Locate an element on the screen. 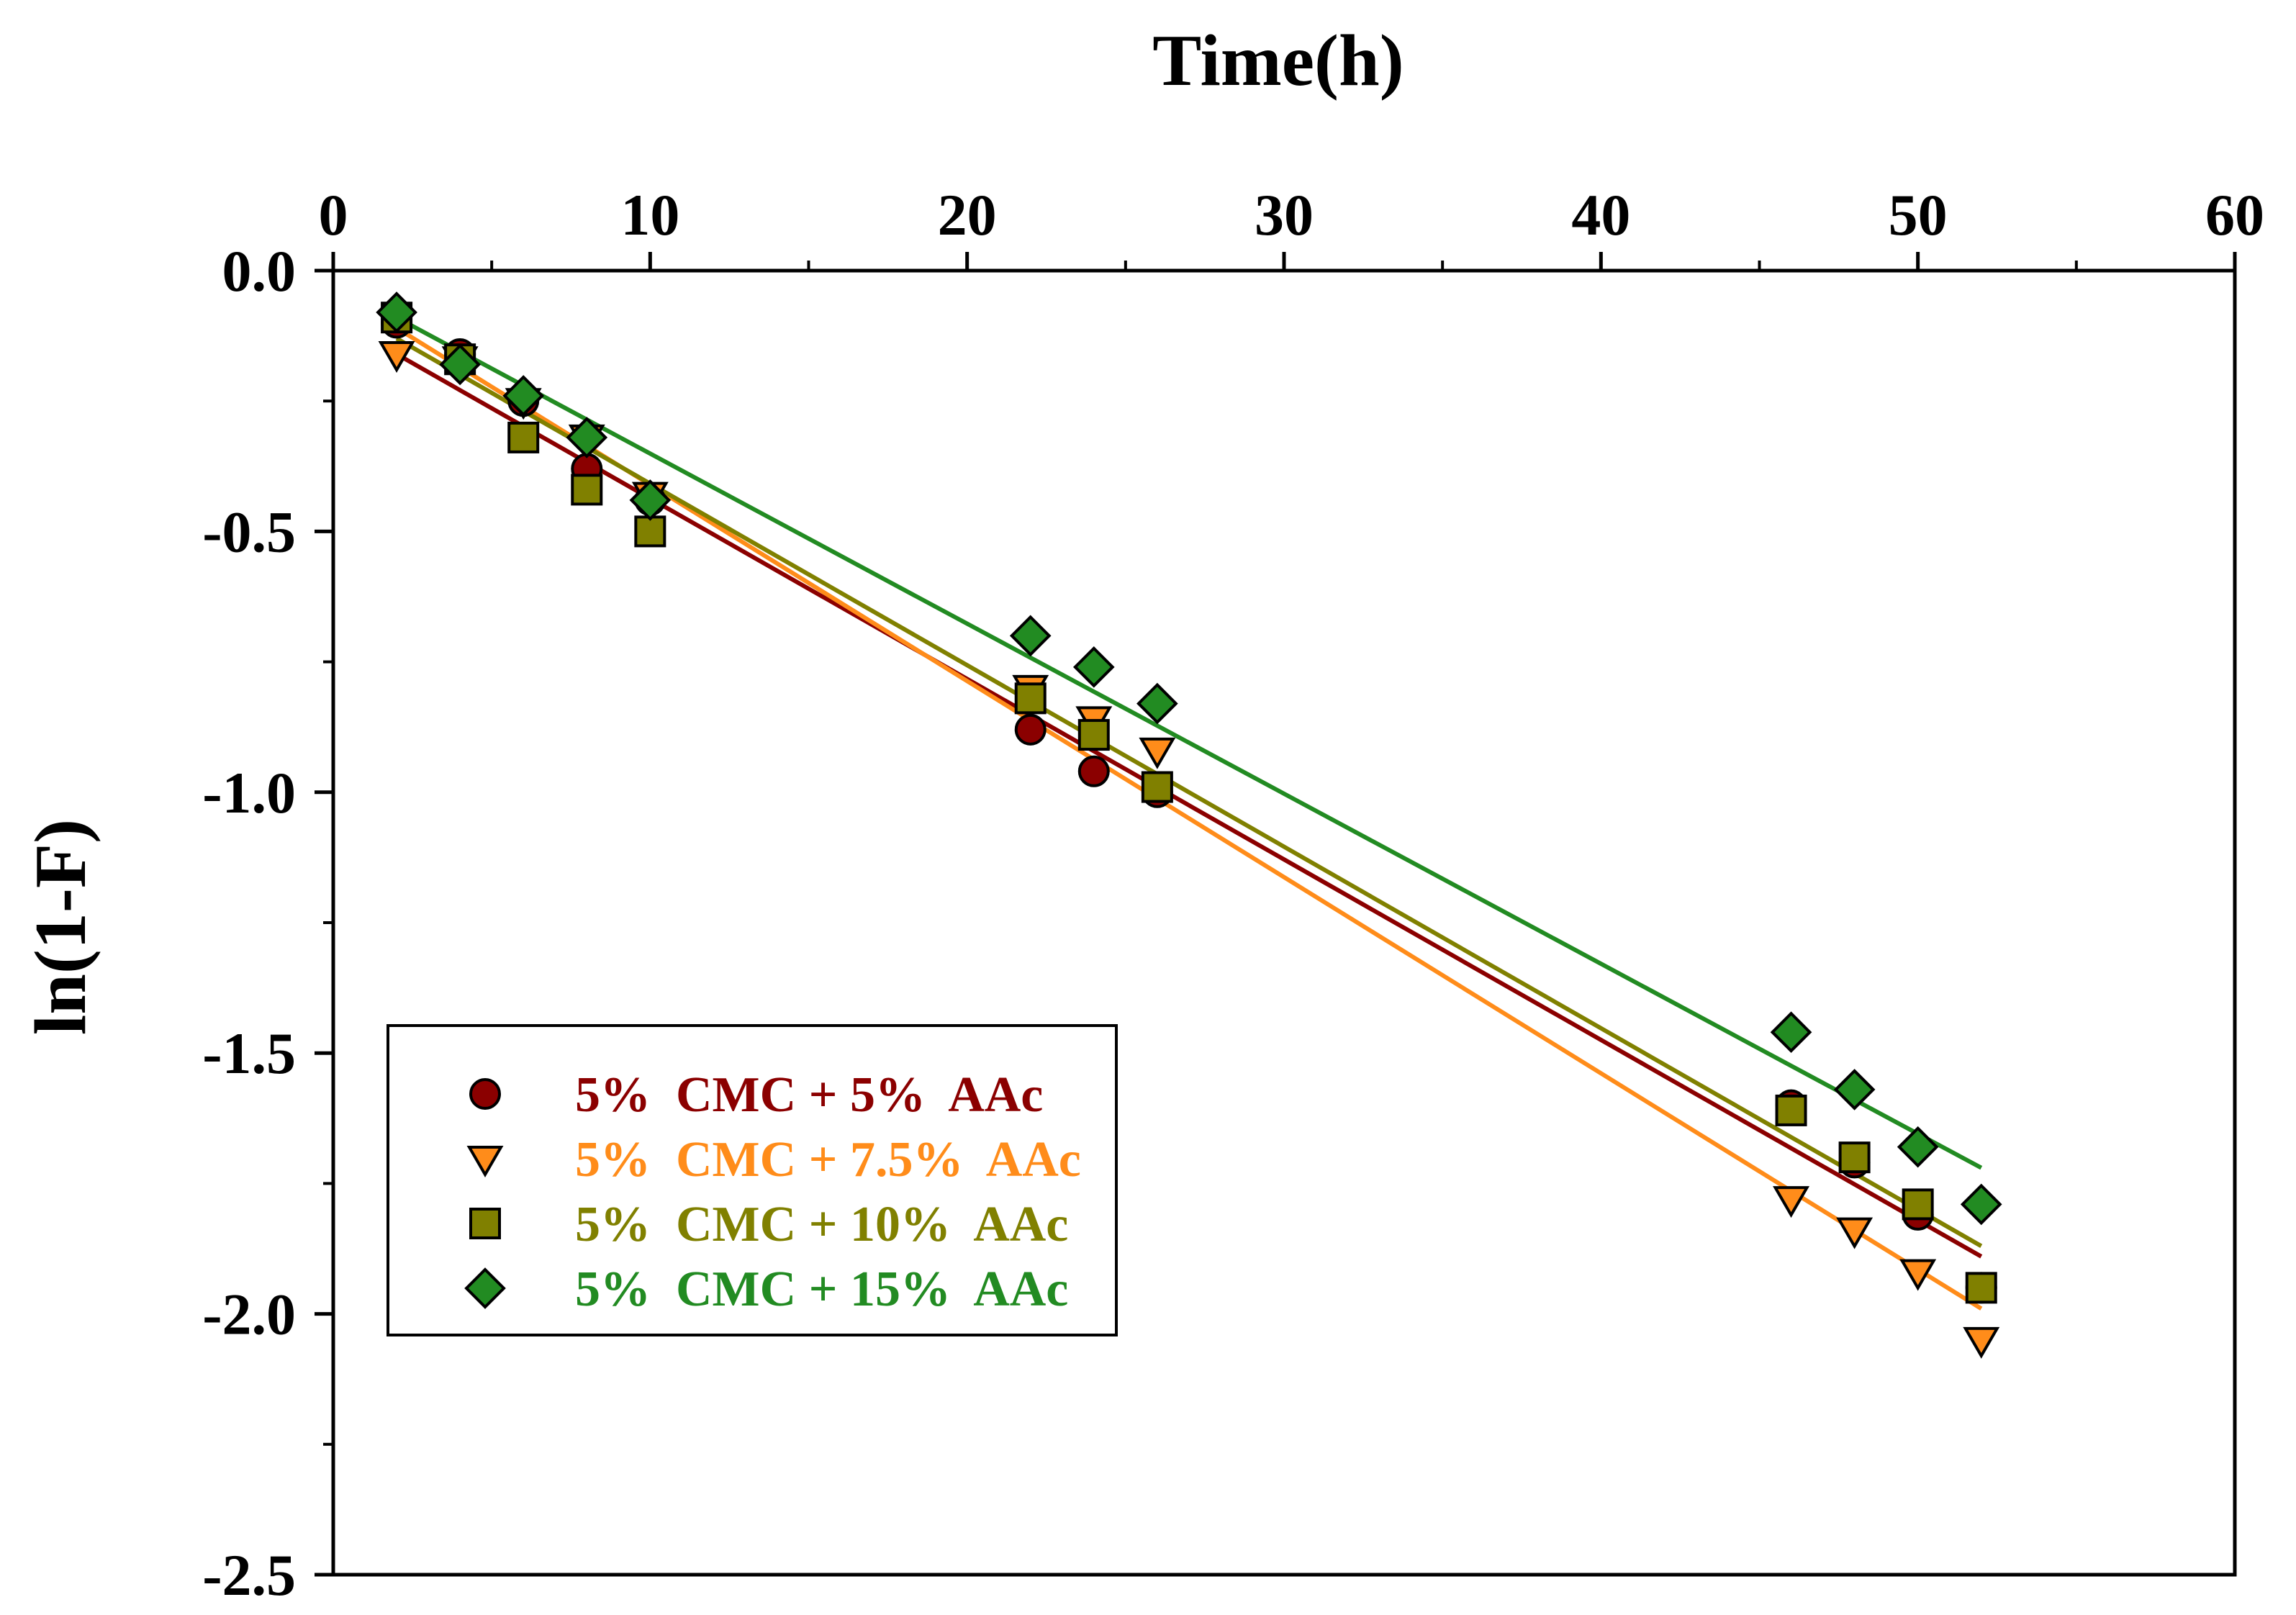  y-tick-label: -1.0 is located at coordinates (249, 792).